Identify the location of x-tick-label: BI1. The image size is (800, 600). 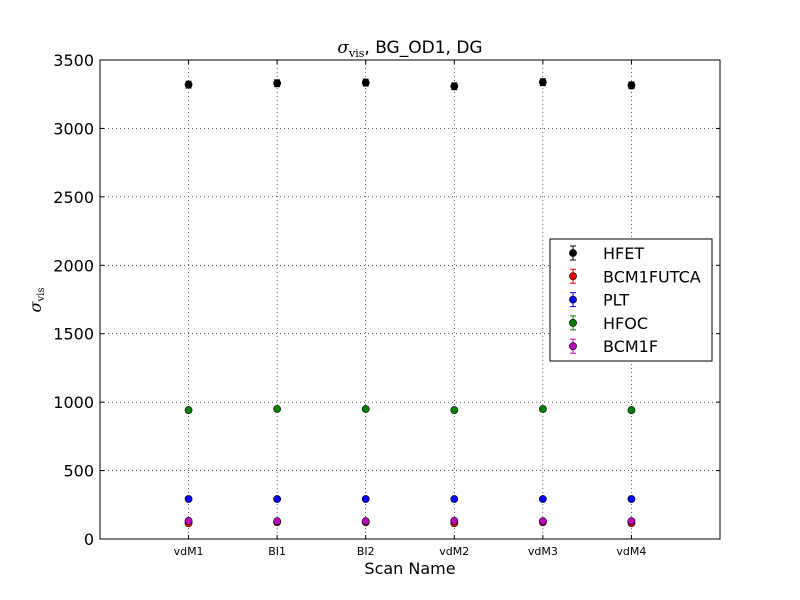
(277, 551).